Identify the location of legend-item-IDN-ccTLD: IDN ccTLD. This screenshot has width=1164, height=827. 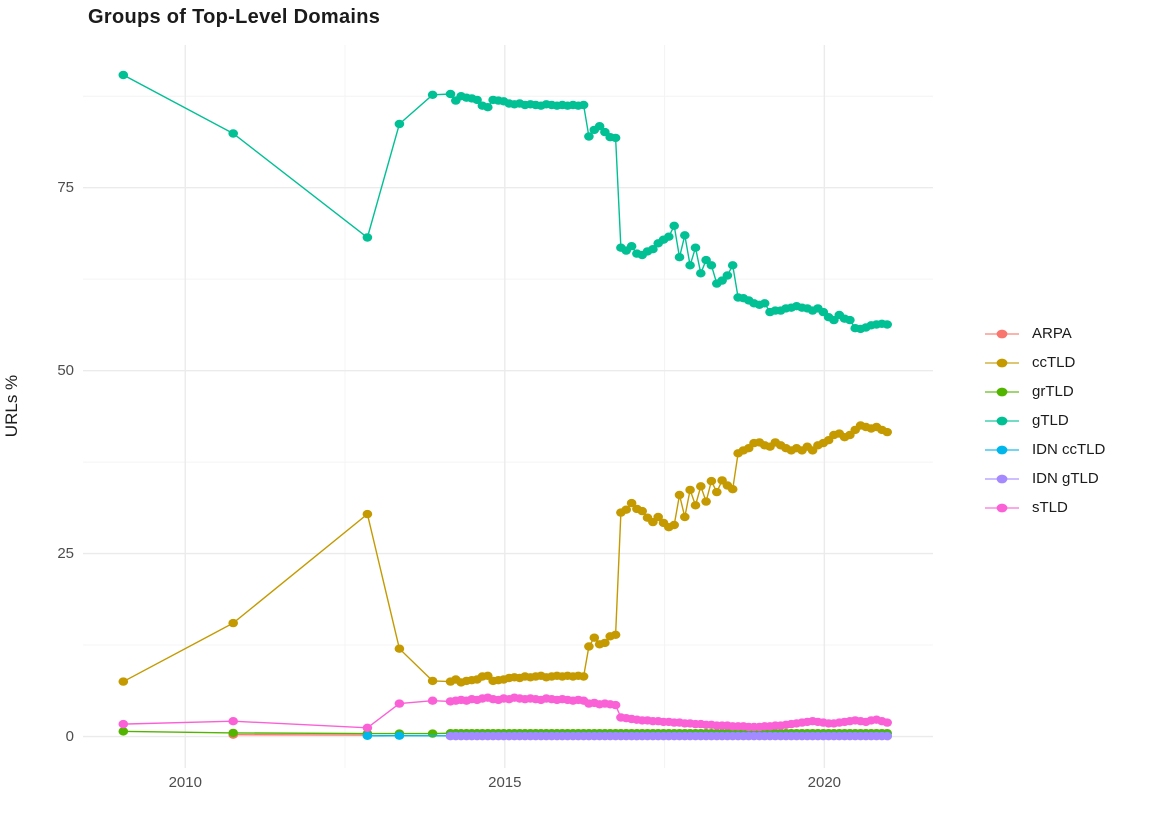
(1044, 449).